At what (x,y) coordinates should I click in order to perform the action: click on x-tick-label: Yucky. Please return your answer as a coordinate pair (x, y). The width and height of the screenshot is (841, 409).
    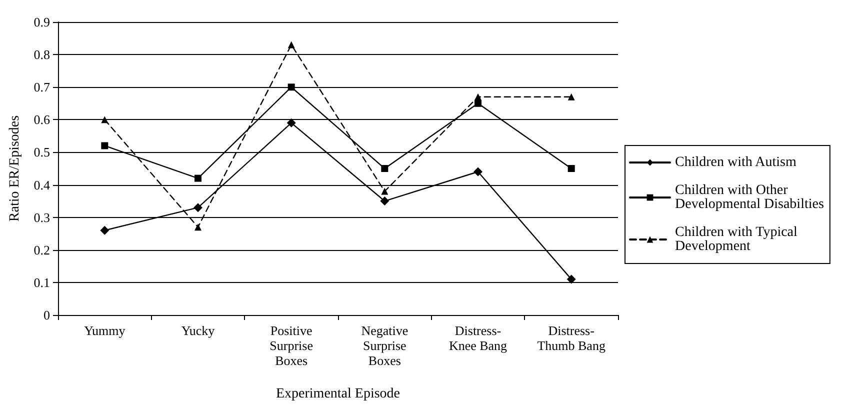
    Looking at the image, I should click on (198, 330).